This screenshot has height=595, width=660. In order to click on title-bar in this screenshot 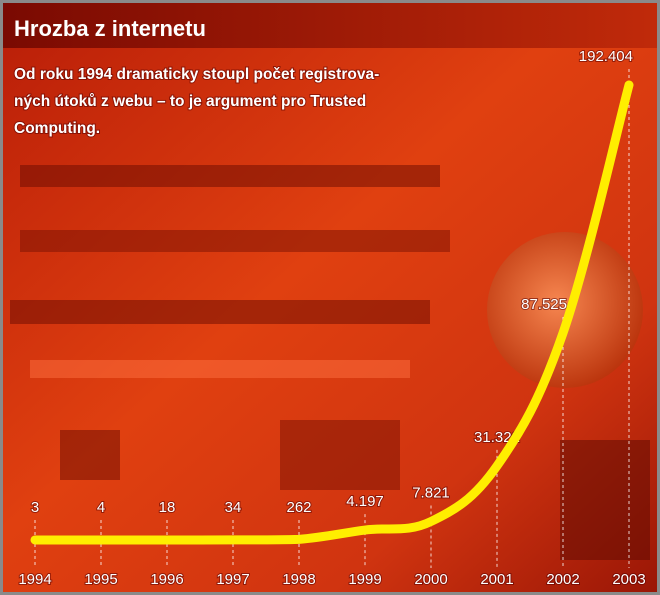, I will do `click(330, 25)`.